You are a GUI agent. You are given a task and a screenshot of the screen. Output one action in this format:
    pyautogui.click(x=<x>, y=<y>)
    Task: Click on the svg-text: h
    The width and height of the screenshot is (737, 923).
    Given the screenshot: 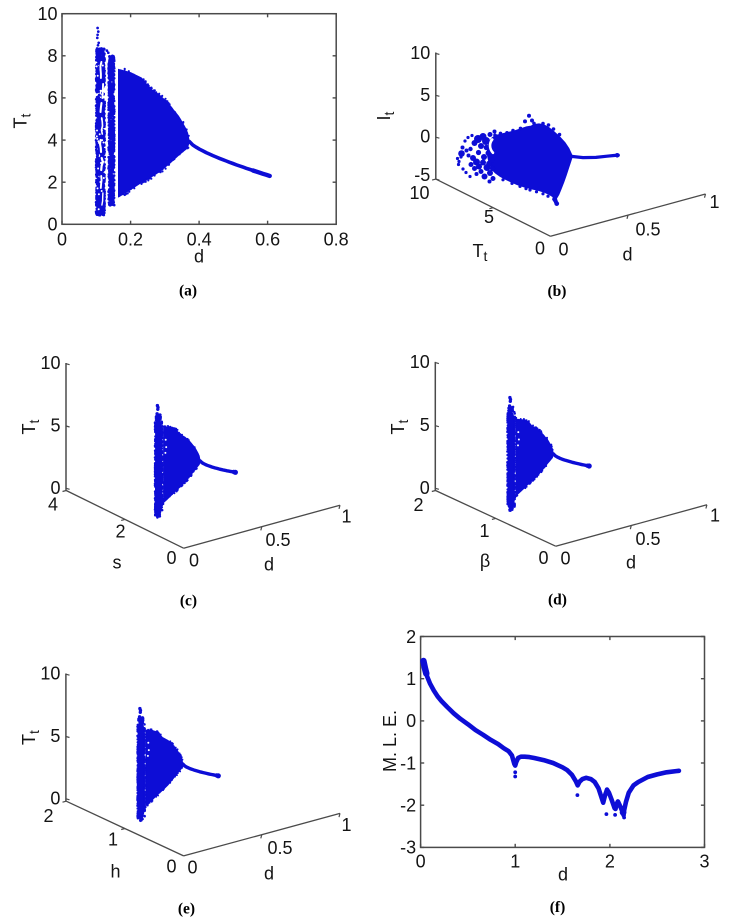 What is the action you would take?
    pyautogui.click(x=115, y=872)
    